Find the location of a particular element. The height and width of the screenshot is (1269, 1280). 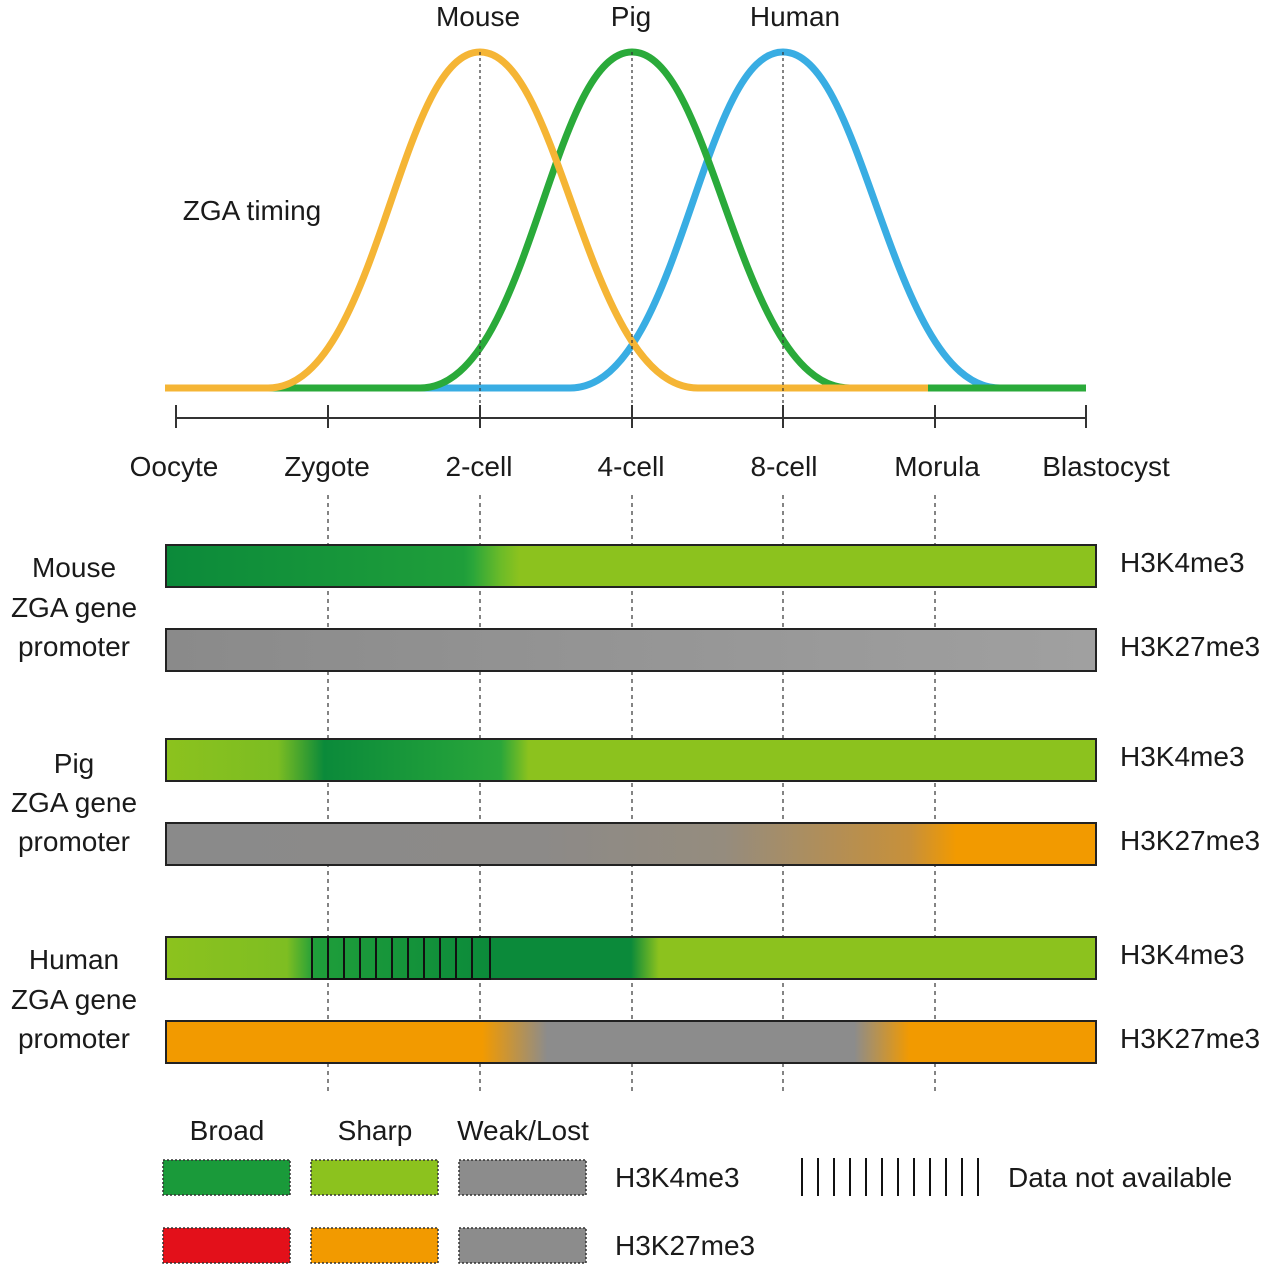

legend-swatch-broad-h3k27 is located at coordinates (226, 1245).